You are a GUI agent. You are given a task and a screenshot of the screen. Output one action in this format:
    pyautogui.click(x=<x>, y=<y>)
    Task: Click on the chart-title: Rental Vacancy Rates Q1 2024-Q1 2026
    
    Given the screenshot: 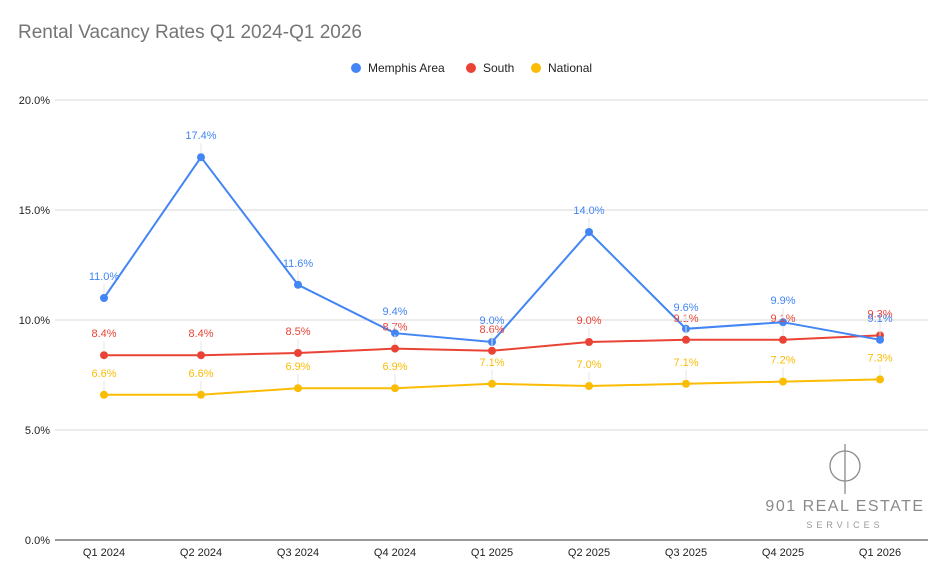 What is the action you would take?
    pyautogui.click(x=190, y=32)
    